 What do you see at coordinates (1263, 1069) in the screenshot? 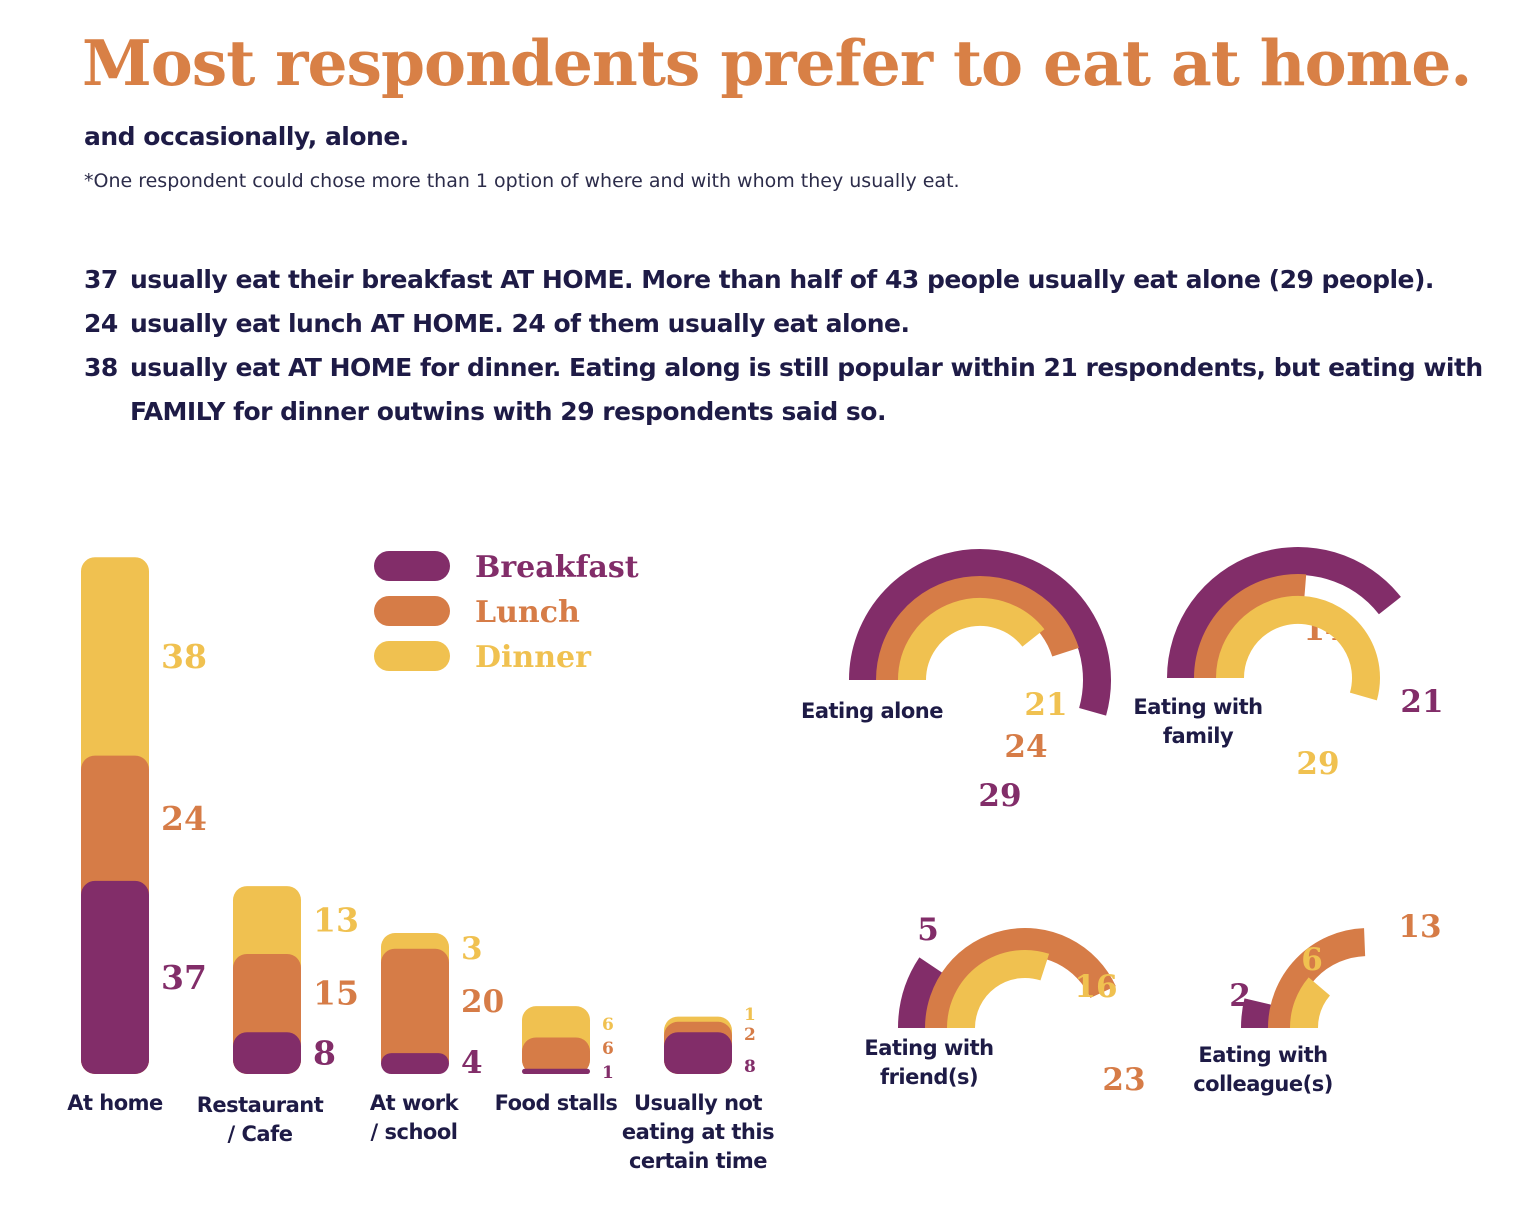
I see `radial-chart-label: Eating with colleague(s)` at bounding box center [1263, 1069].